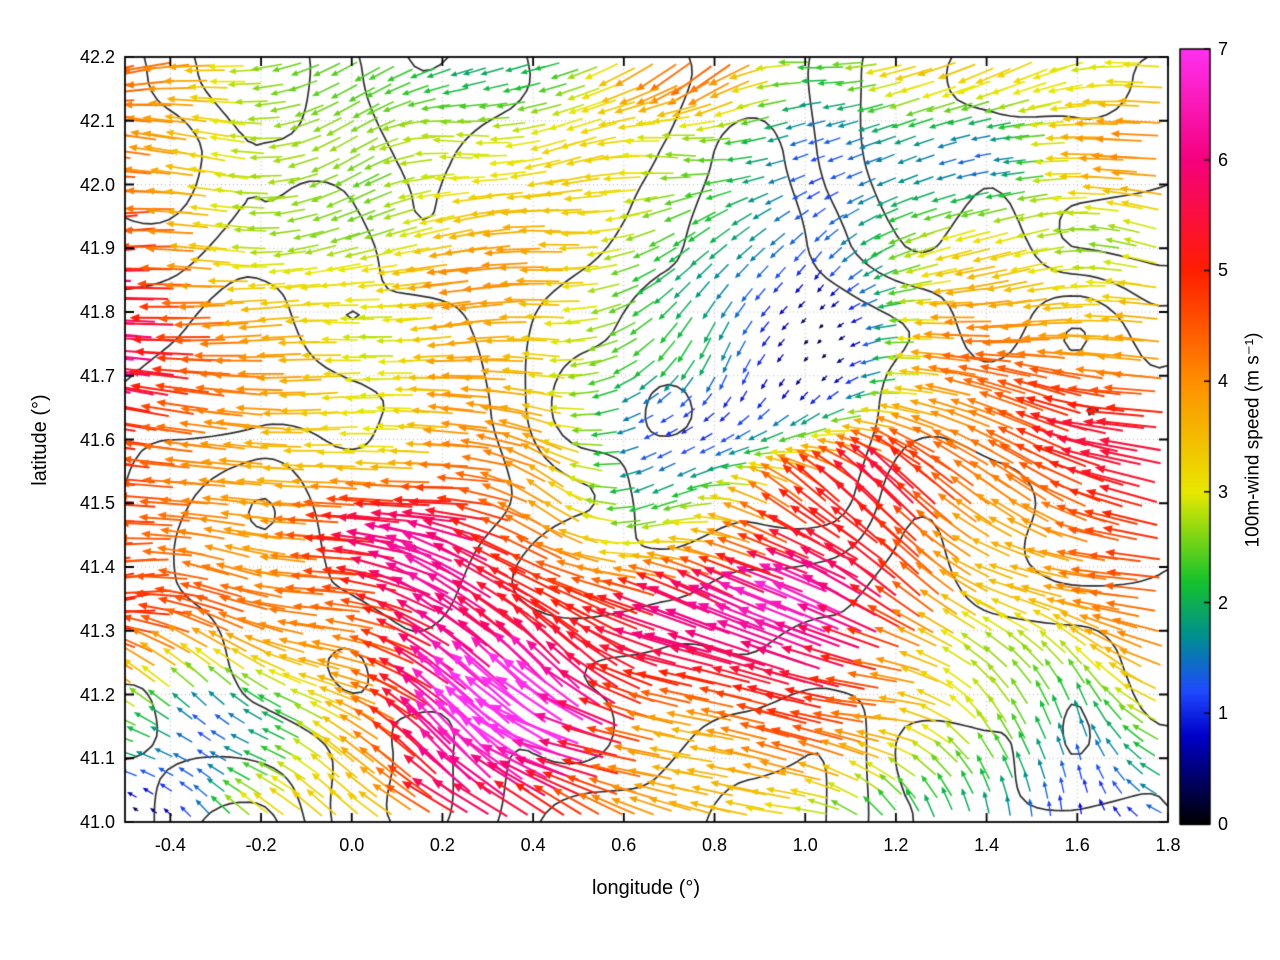 This screenshot has height=960, width=1280. I want to click on y-tick-label: 41.5, so click(97, 503).